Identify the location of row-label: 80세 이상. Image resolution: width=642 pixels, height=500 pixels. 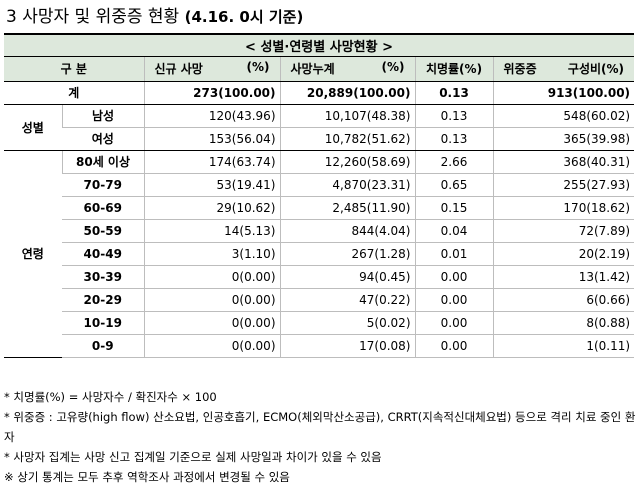
(102, 162).